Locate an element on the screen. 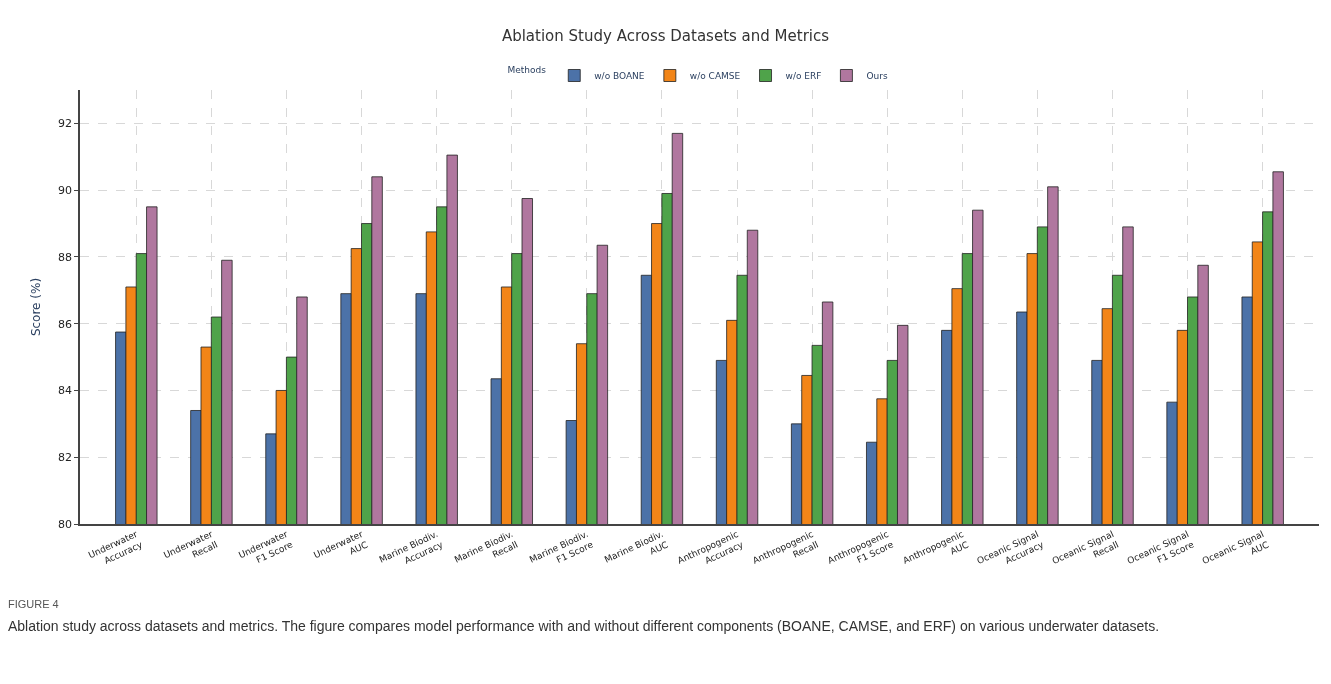 Image resolution: width=1331 pixels, height=684 pixels. legend-title: Methods is located at coordinates (527, 69).